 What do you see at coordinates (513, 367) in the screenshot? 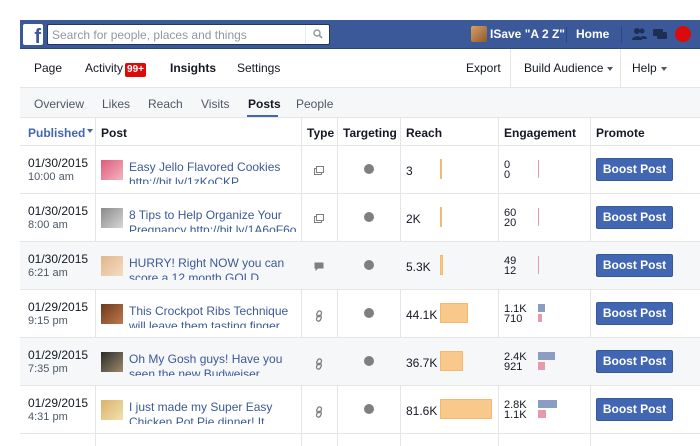
I see `engagement-bottom: 921` at bounding box center [513, 367].